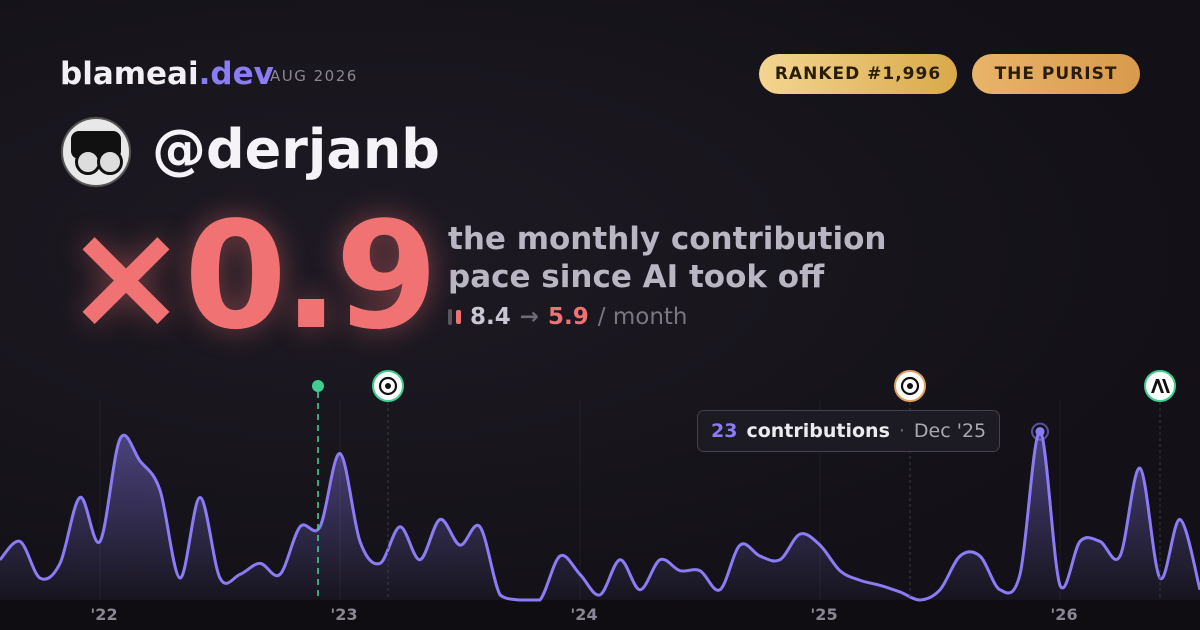 The height and width of the screenshot is (630, 1200). What do you see at coordinates (96, 152) in the screenshot?
I see `avatar` at bounding box center [96, 152].